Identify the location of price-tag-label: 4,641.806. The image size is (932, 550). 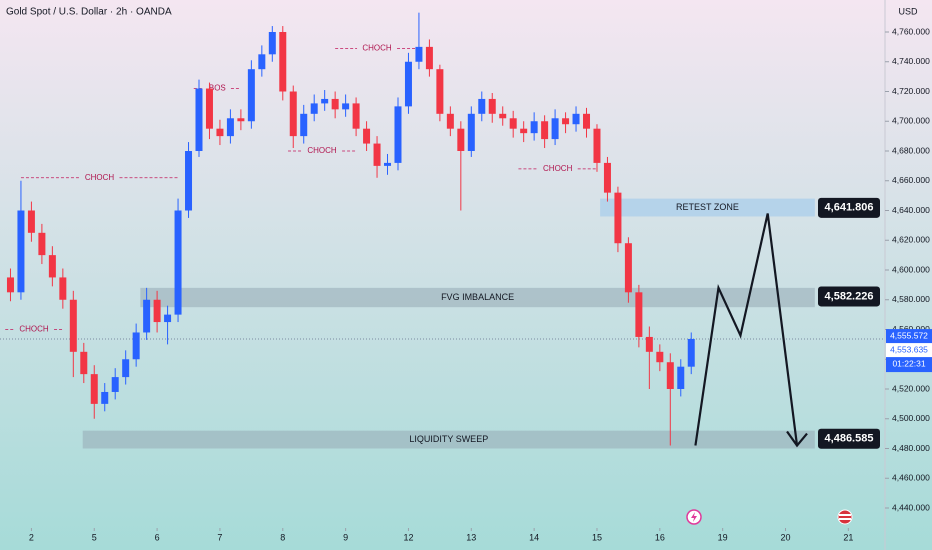
(849, 208).